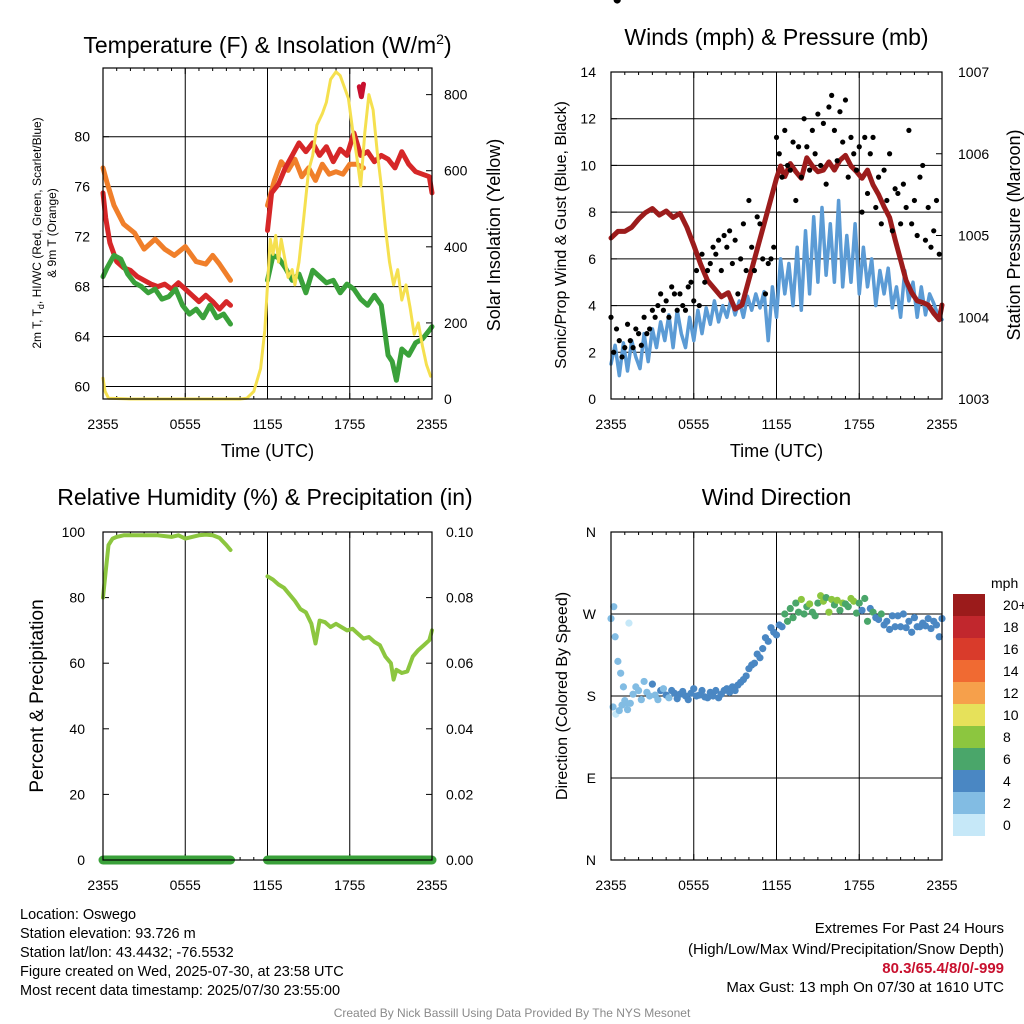 The height and width of the screenshot is (1024, 1024). What do you see at coordinates (777, 497) in the screenshot?
I see `chart-title: Wind Direction` at bounding box center [777, 497].